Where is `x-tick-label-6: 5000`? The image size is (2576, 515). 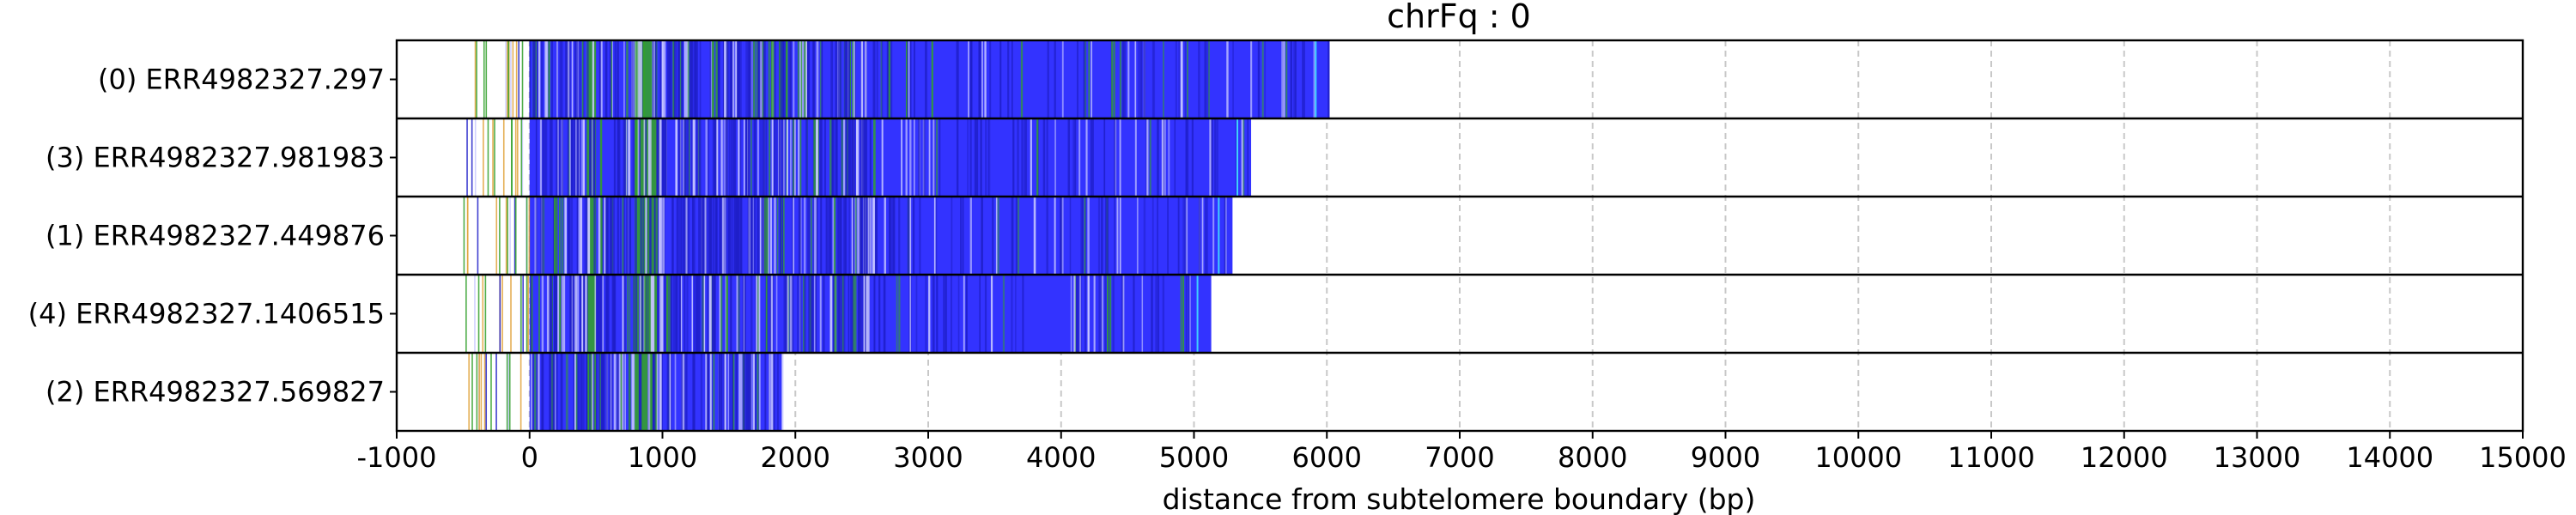
x-tick-label-6: 5000 is located at coordinates (1194, 457).